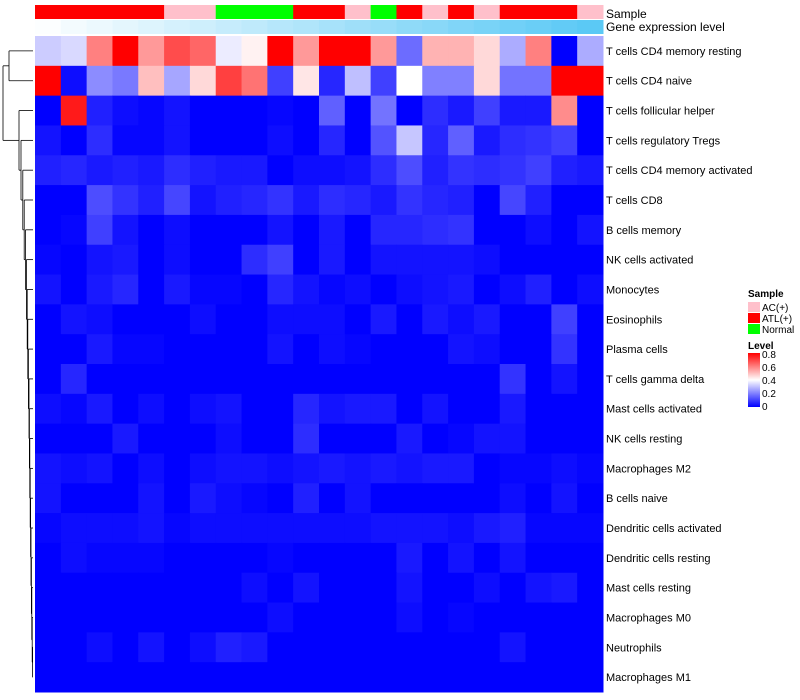 This screenshot has width=800, height=700. I want to click on row-label: T cells regulatory Tregs, so click(663, 141).